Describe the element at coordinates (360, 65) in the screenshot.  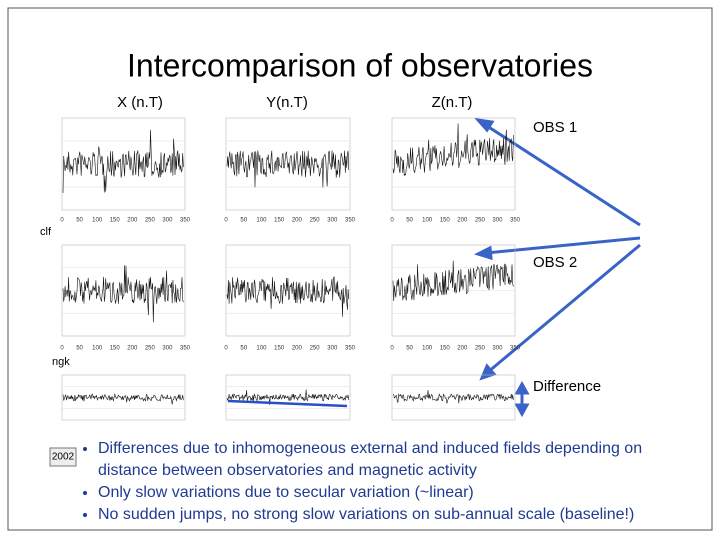
I see `title: Intercomparison of observatories` at that location.